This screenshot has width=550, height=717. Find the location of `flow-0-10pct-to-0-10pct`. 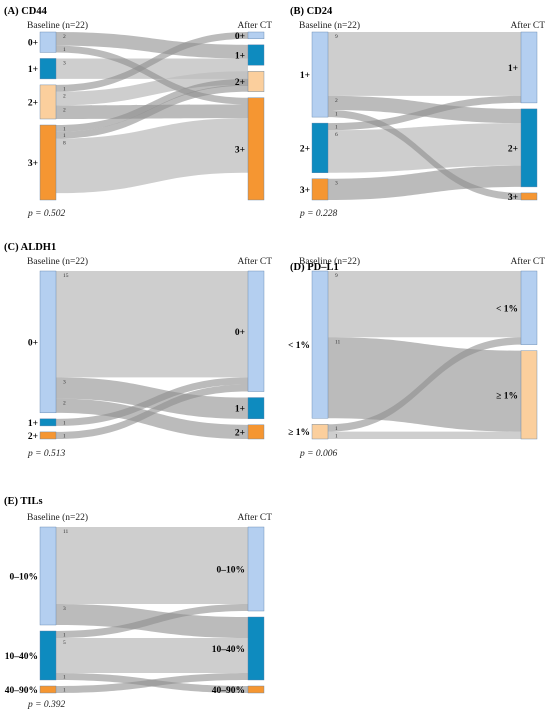

flow-0-10pct-to-0-10pct is located at coordinates (152, 565).